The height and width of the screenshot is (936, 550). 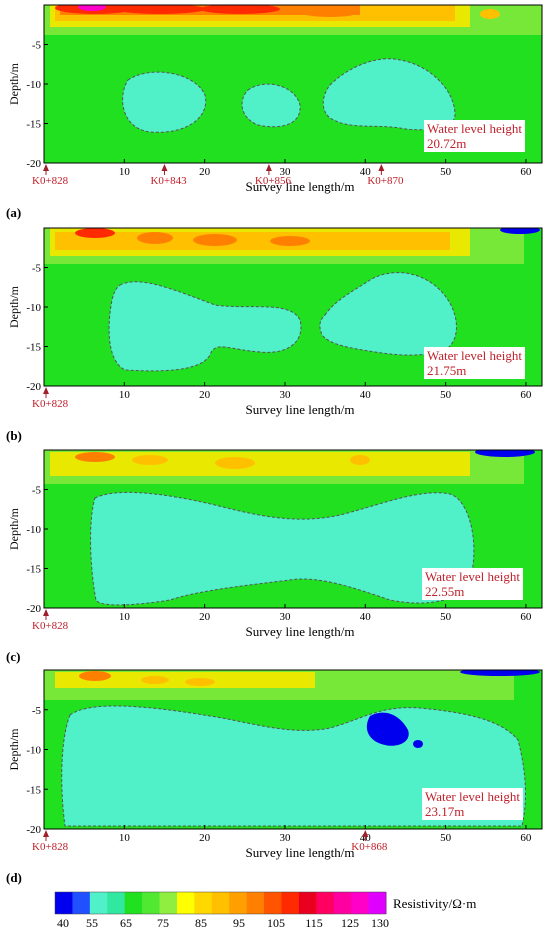 What do you see at coordinates (474, 128) in the screenshot?
I see `panel-a-water-label: Water level height` at bounding box center [474, 128].